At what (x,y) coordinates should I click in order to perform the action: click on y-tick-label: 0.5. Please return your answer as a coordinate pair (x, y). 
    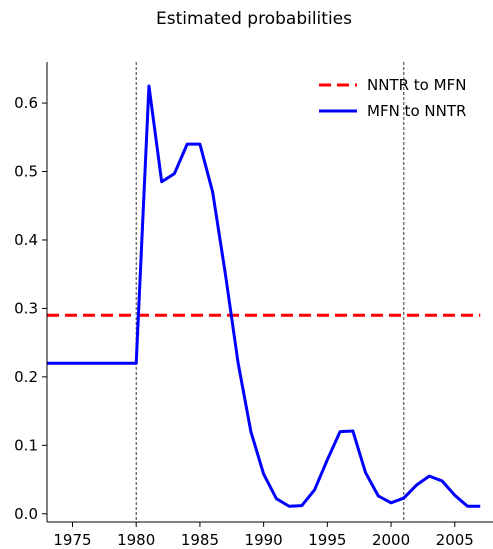
    Looking at the image, I should click on (26, 172).